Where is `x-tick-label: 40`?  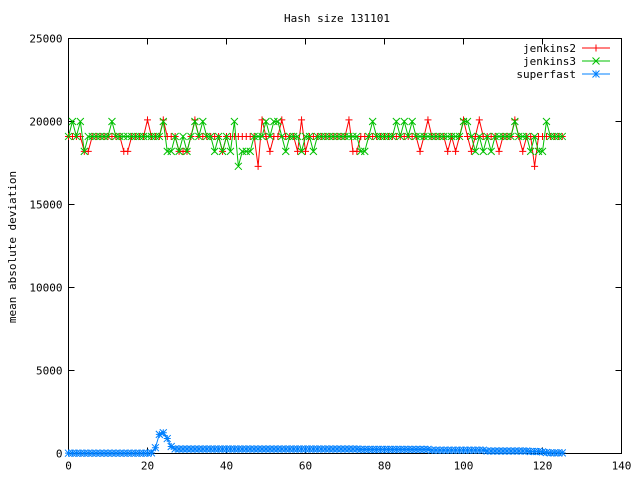
x-tick-label: 40 is located at coordinates (226, 466).